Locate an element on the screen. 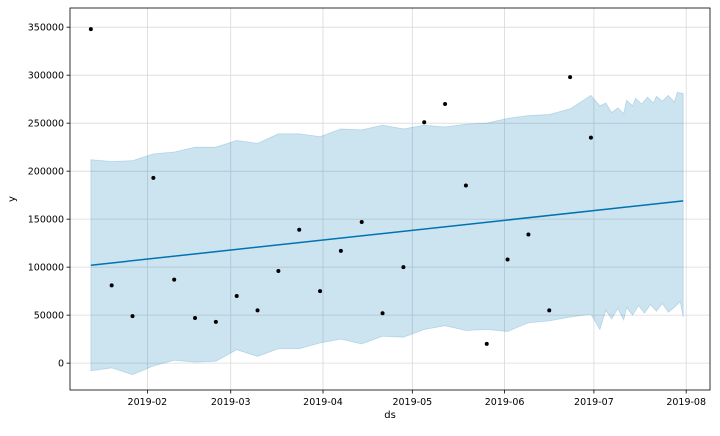 The height and width of the screenshot is (436, 720). y-tick-label: 200000 is located at coordinates (46, 172).